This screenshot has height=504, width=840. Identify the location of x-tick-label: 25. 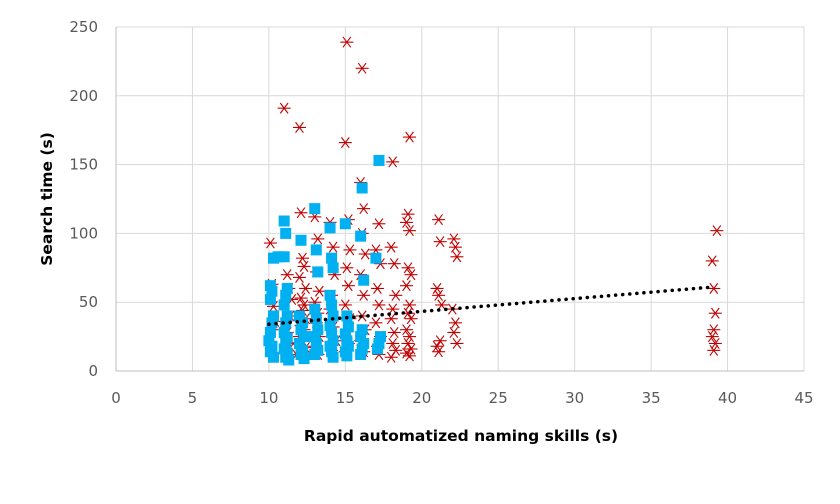
(498, 398).